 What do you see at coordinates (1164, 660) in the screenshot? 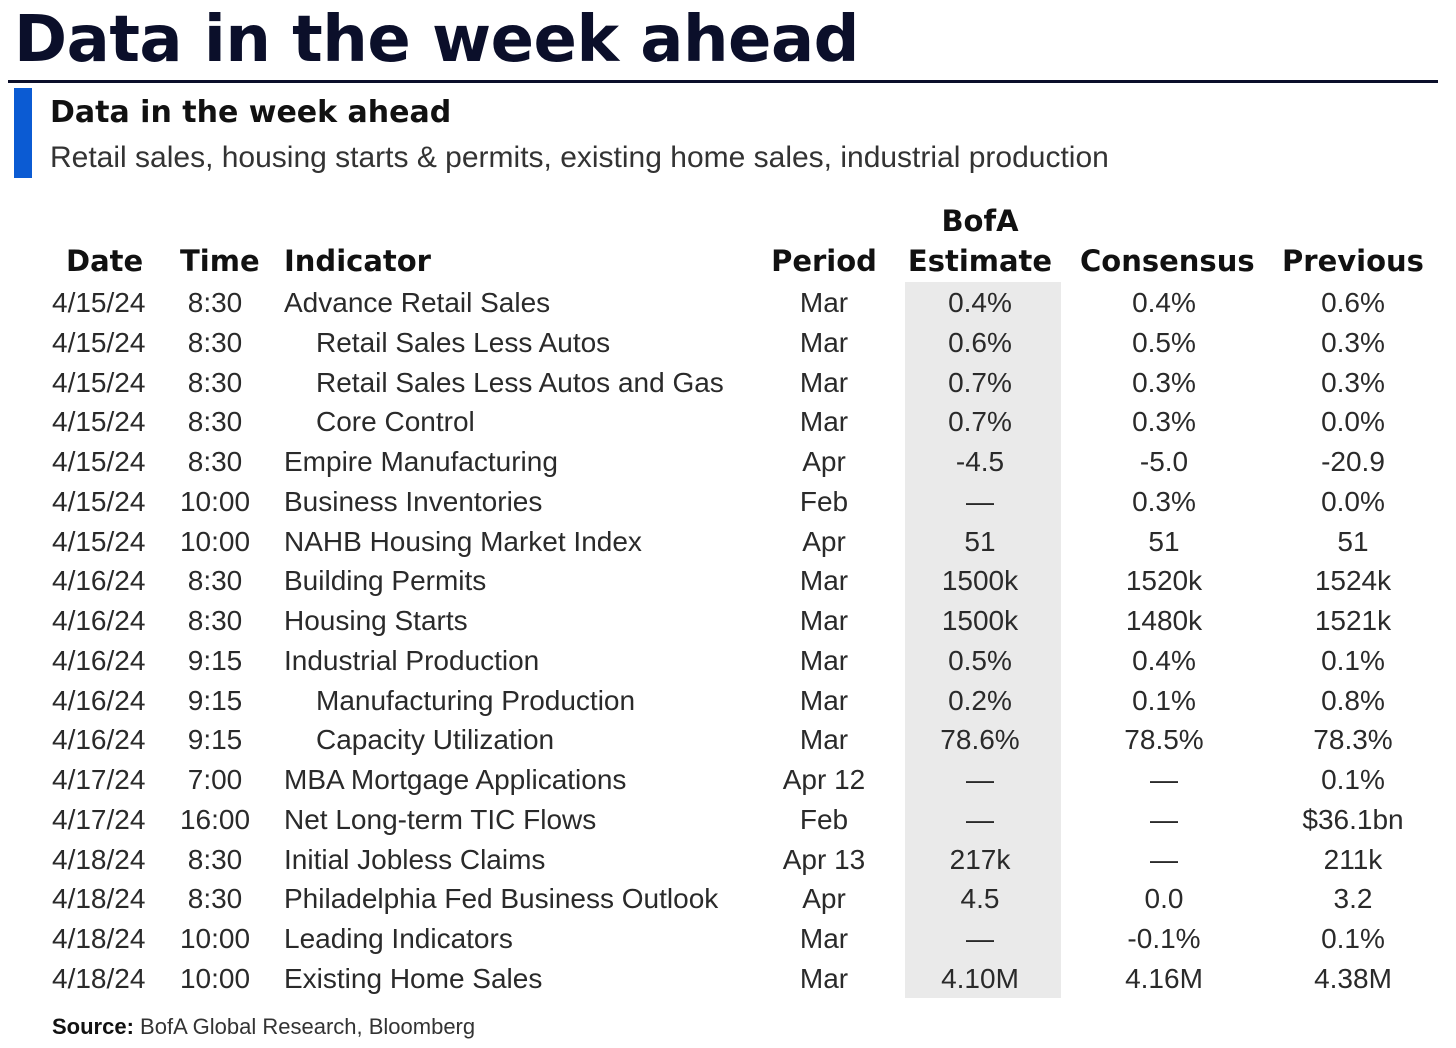
I see `cell-consensus: 0.4%` at bounding box center [1164, 660].